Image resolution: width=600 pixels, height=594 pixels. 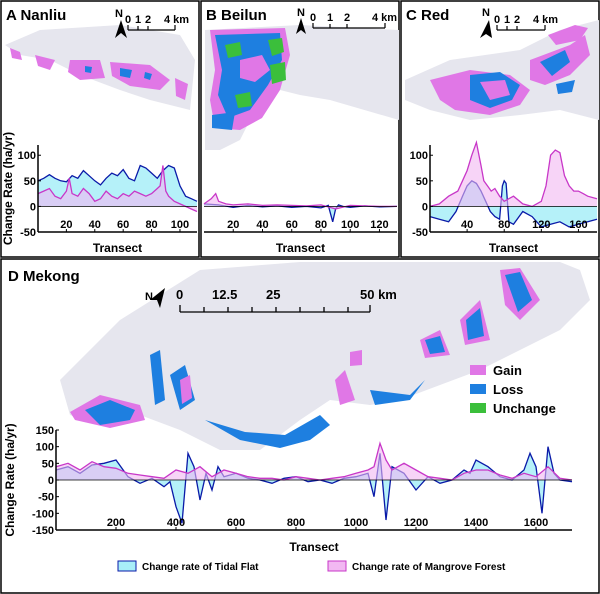 What do you see at coordinates (148, 20) in the screenshot?
I see `scalebar-a-tick-2: 2` at bounding box center [148, 20].